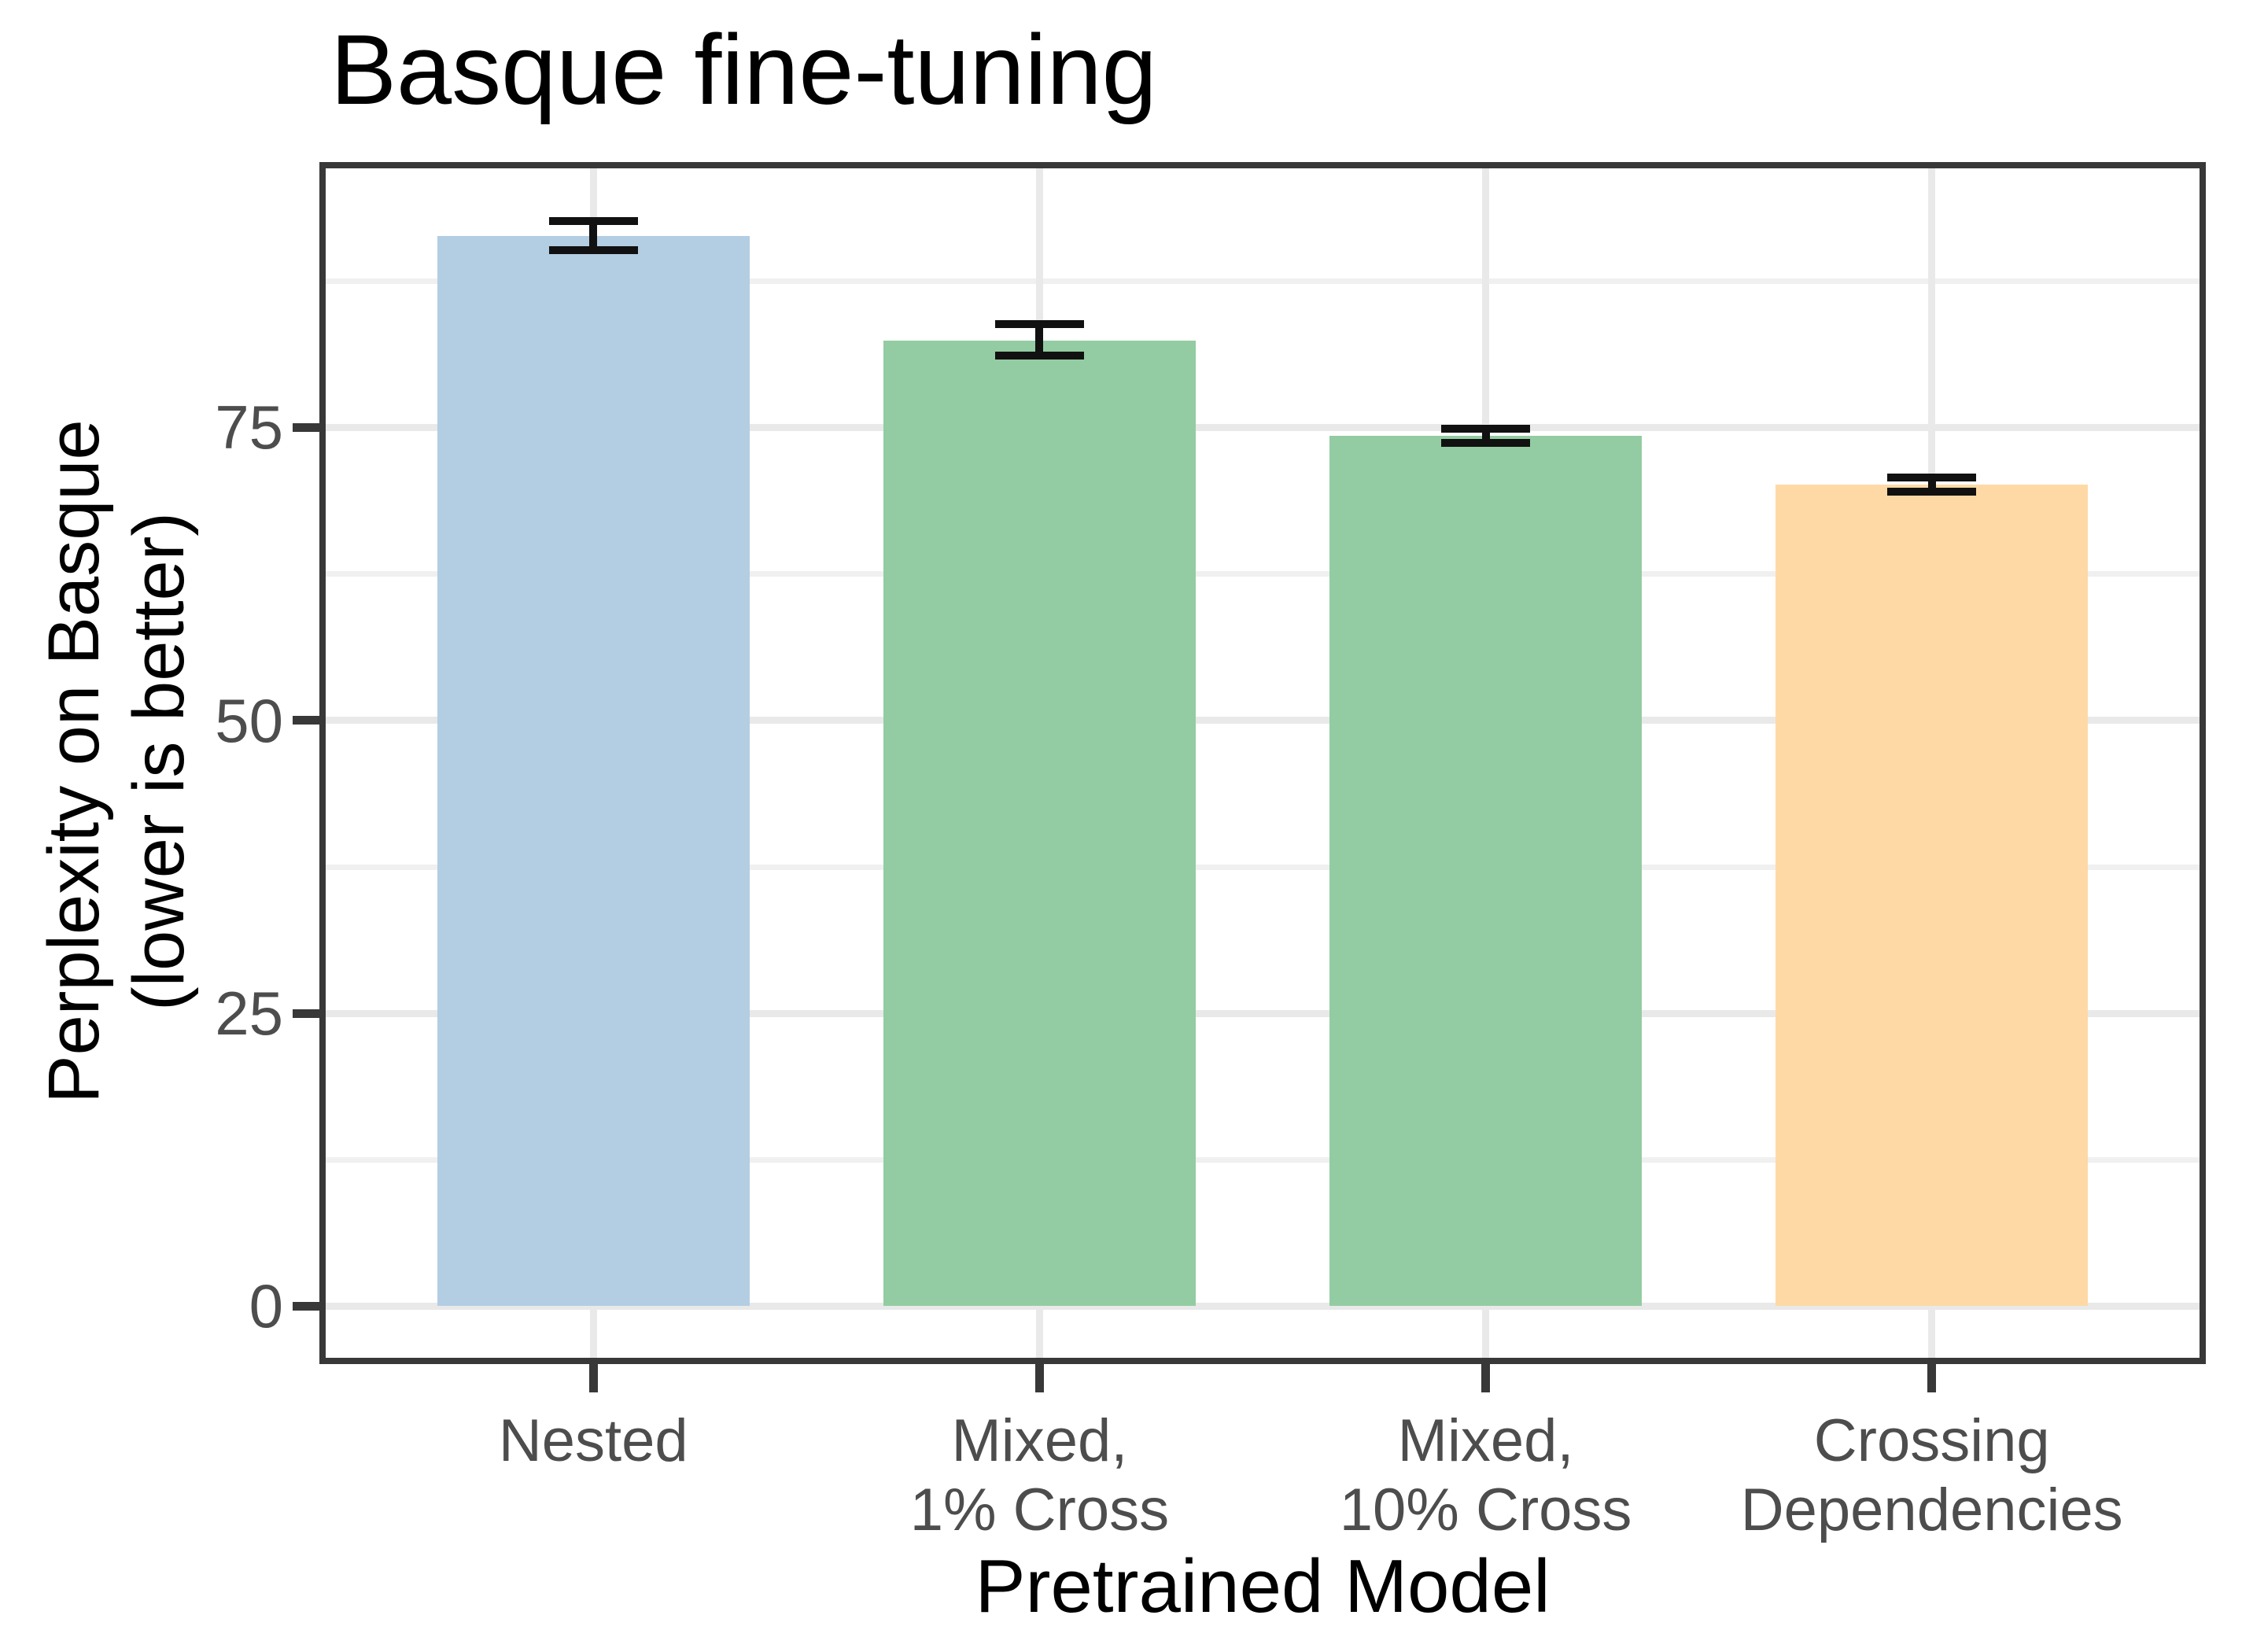  Describe the element at coordinates (1932, 896) in the screenshot. I see `bar-crossing-dependencies` at that location.